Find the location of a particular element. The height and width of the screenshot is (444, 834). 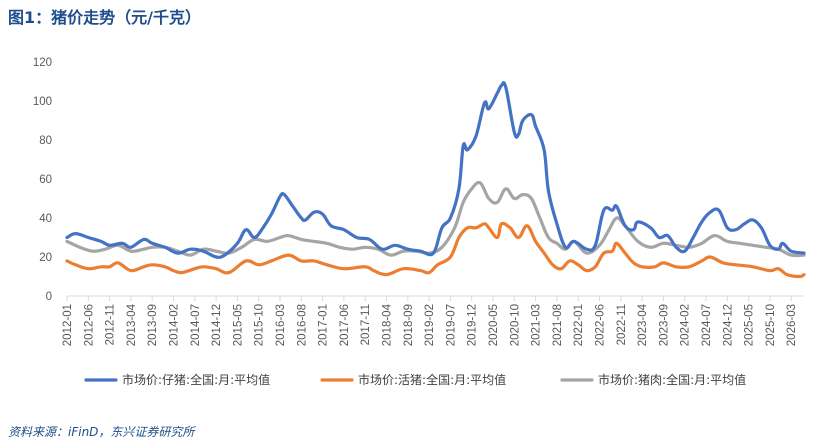

x-tick-label: 2013-04 is located at coordinates (132, 324).